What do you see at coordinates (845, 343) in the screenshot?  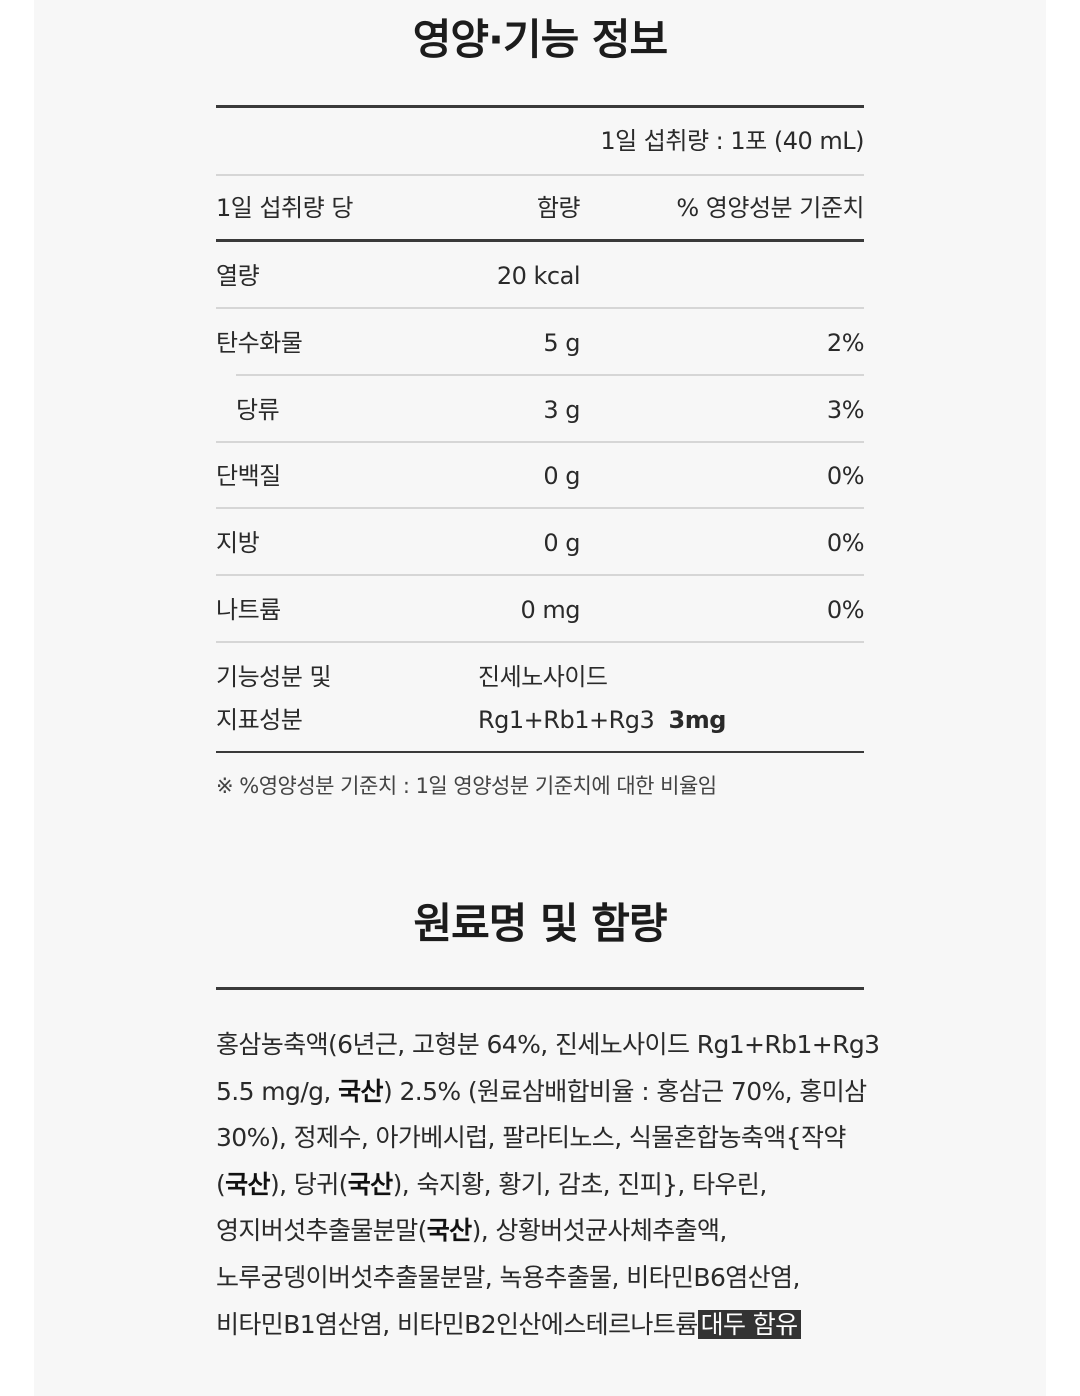 I see `nutrient-percent: 2%` at bounding box center [845, 343].